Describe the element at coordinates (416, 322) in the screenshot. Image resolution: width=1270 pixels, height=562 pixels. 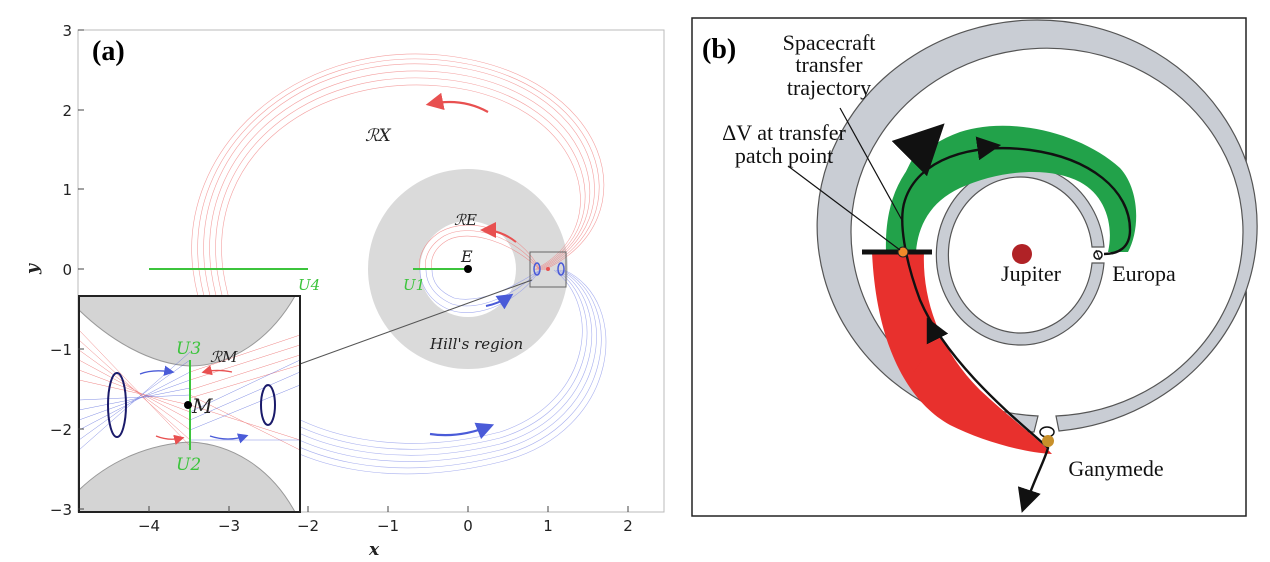
I see `zoom-connector` at that location.